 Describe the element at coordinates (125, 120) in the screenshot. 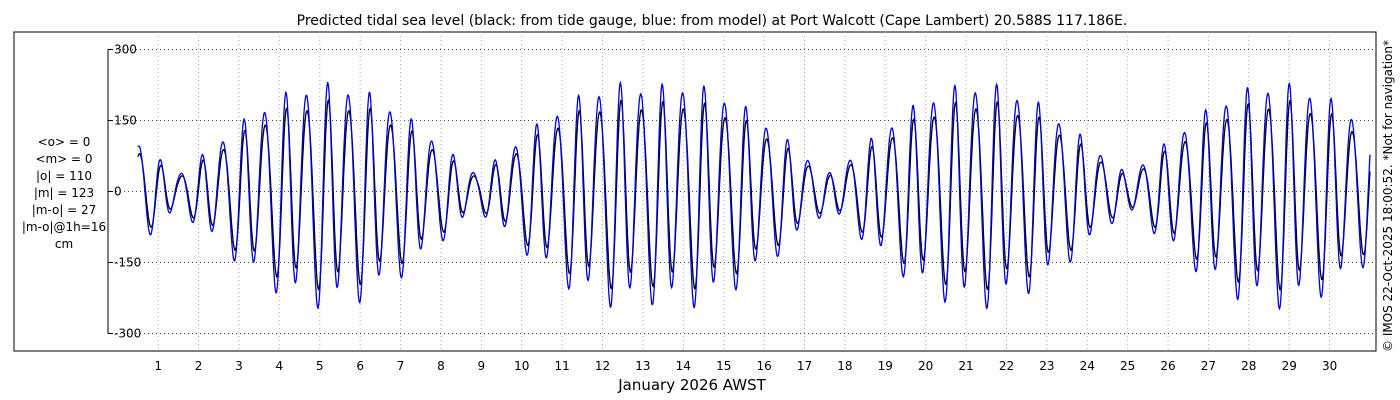

I see `y-tick-label: 150` at that location.